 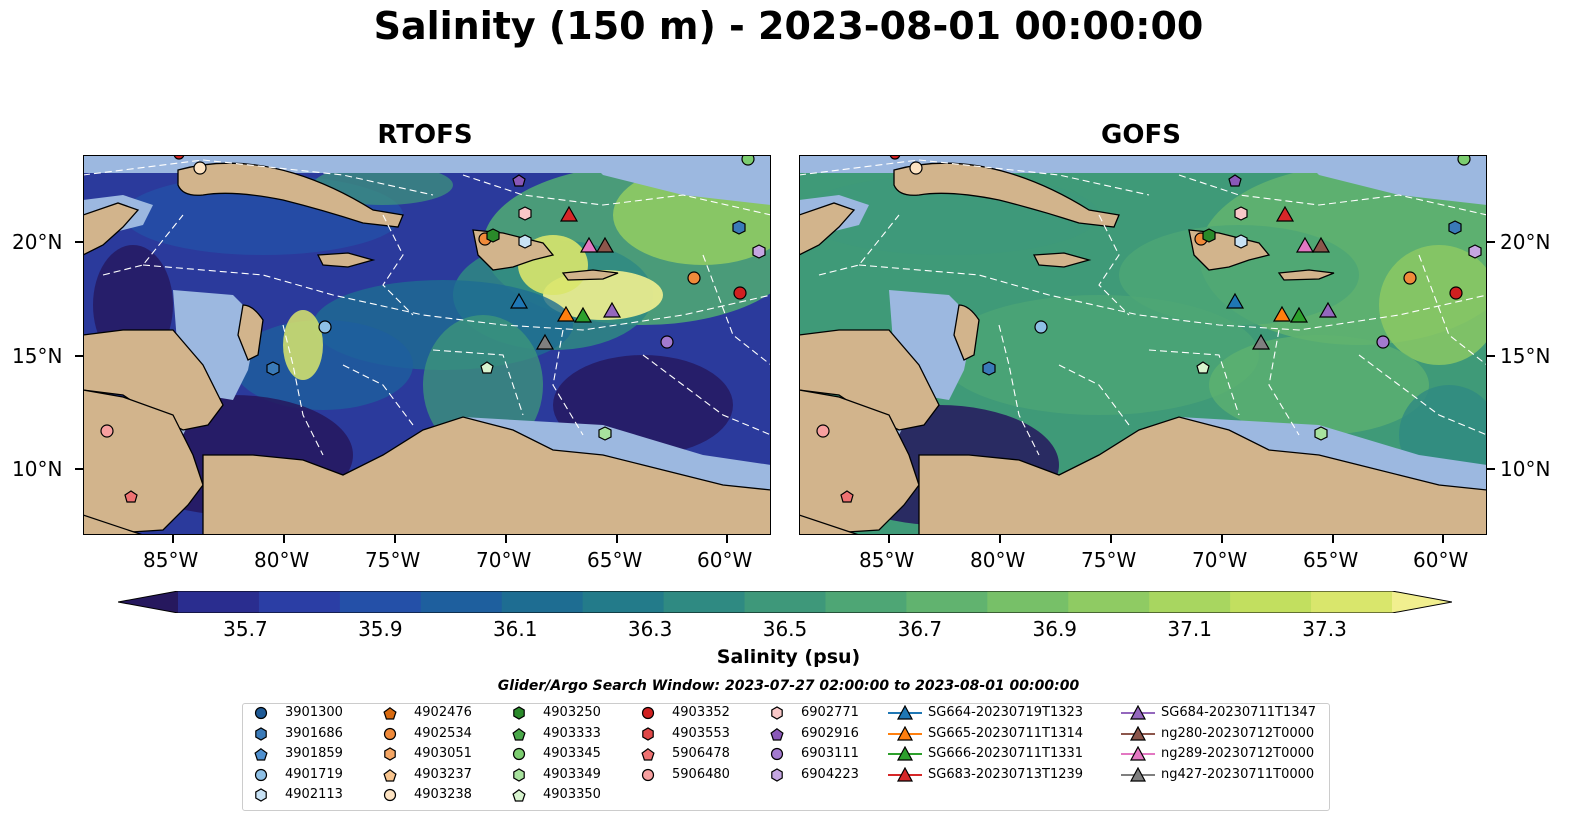 What do you see at coordinates (701, 733) in the screenshot?
I see `legend-item-label: 4903553` at bounding box center [701, 733].